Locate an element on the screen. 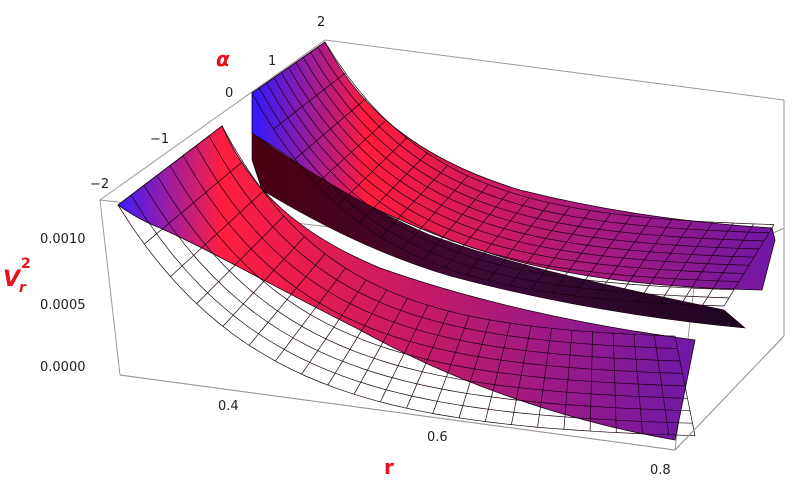 This screenshot has height=498, width=797. y-tick-label: −2 is located at coordinates (99, 184).